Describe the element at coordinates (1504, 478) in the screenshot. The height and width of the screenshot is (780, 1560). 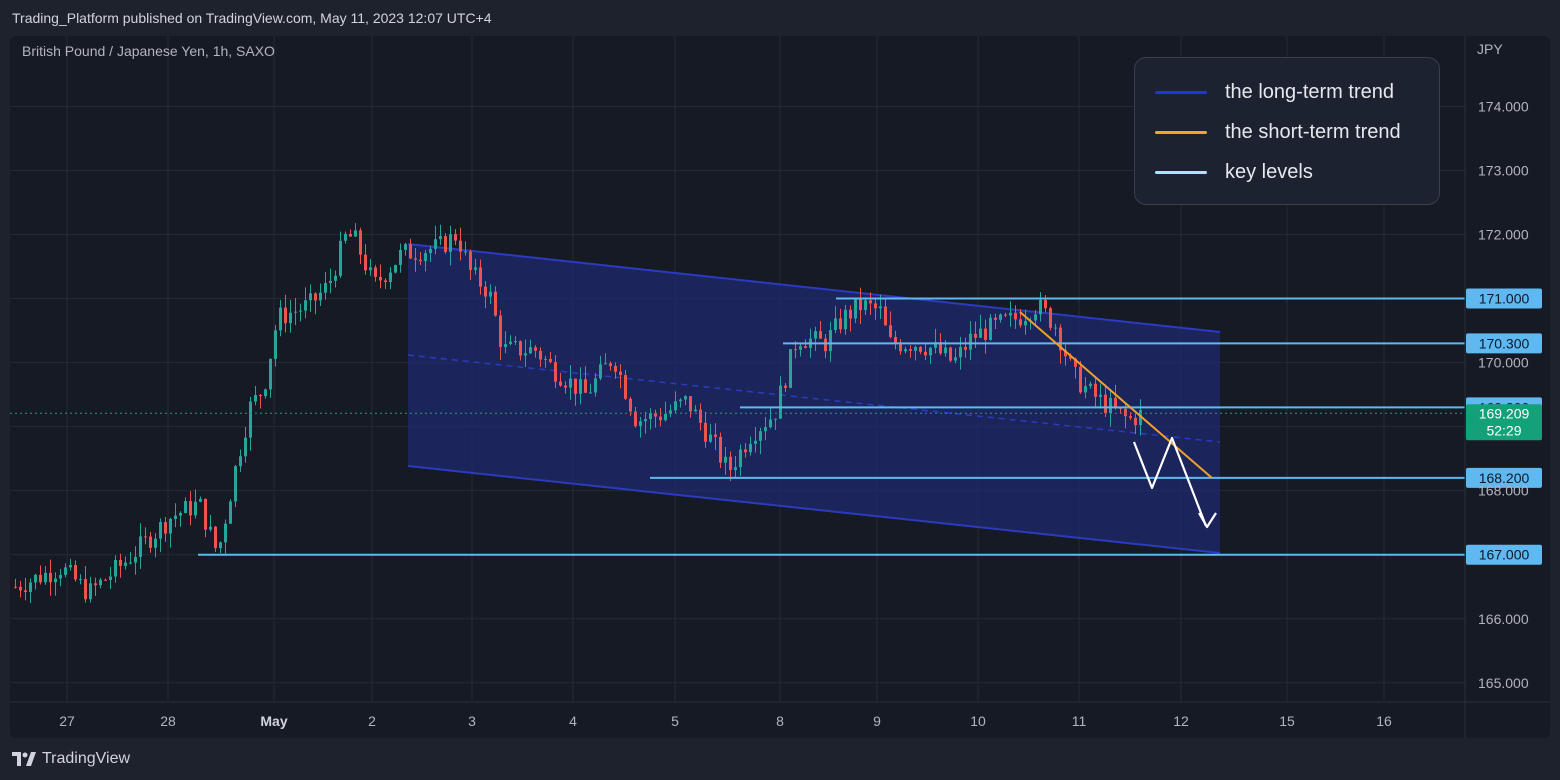
I see `key-level-label-3: 168.200` at that location.